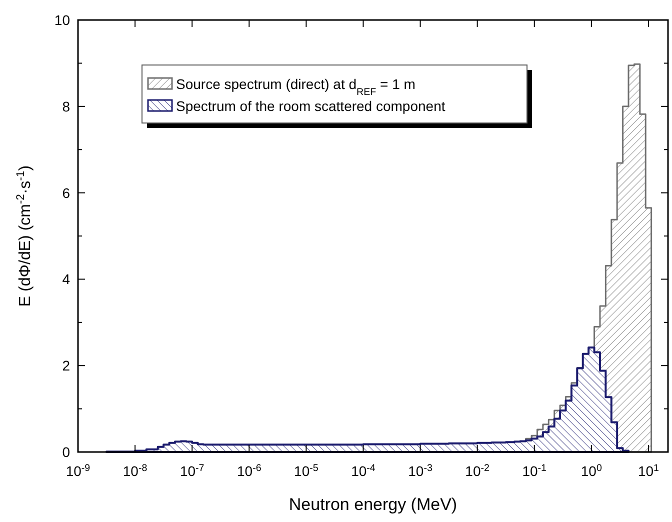 Image resolution: width=672 pixels, height=522 pixels. I want to click on y-tick-label: 4, so click(66, 279).